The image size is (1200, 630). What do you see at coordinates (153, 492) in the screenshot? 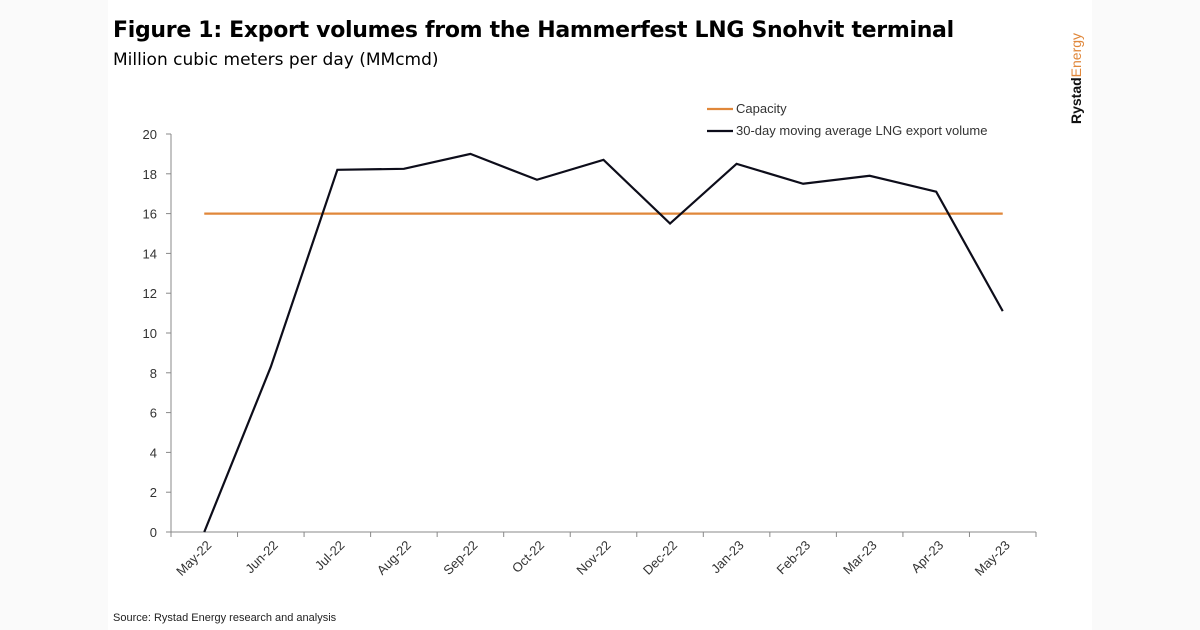
I see `y-tick-label: 2` at bounding box center [153, 492].